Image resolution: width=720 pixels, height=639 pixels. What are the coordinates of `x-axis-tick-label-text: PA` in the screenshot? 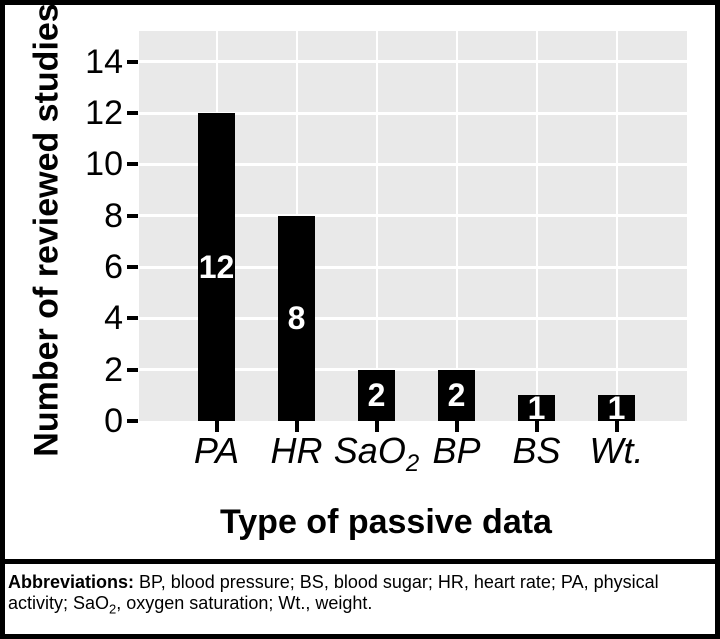 It's located at (216, 450).